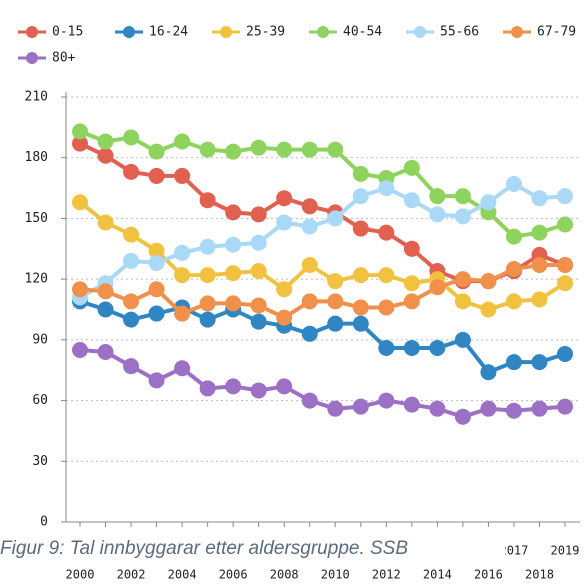 This screenshot has width=586, height=584. Describe the element at coordinates (556, 32) in the screenshot. I see `legend-label: 67-79` at that location.